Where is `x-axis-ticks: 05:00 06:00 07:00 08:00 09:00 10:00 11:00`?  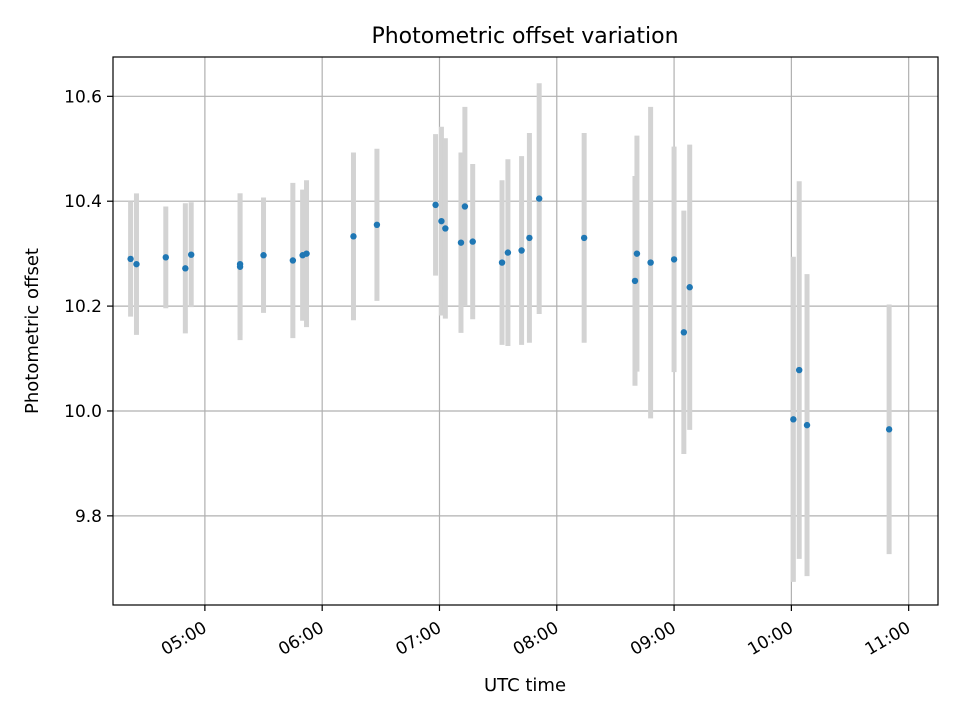
x-axis-ticks: 05:00 06:00 07:00 08:00 09:00 10:00 11:00 is located at coordinates (536, 632).